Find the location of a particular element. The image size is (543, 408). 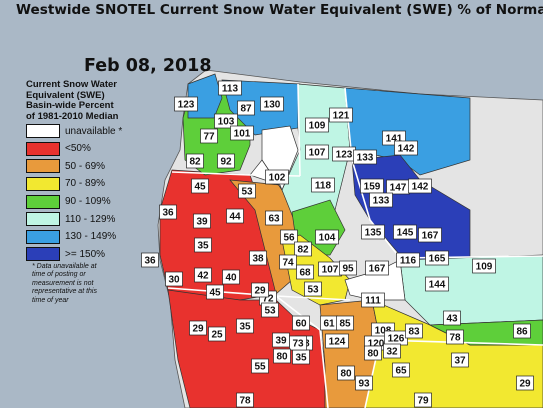

basin-value: 40 is located at coordinates (231, 278).